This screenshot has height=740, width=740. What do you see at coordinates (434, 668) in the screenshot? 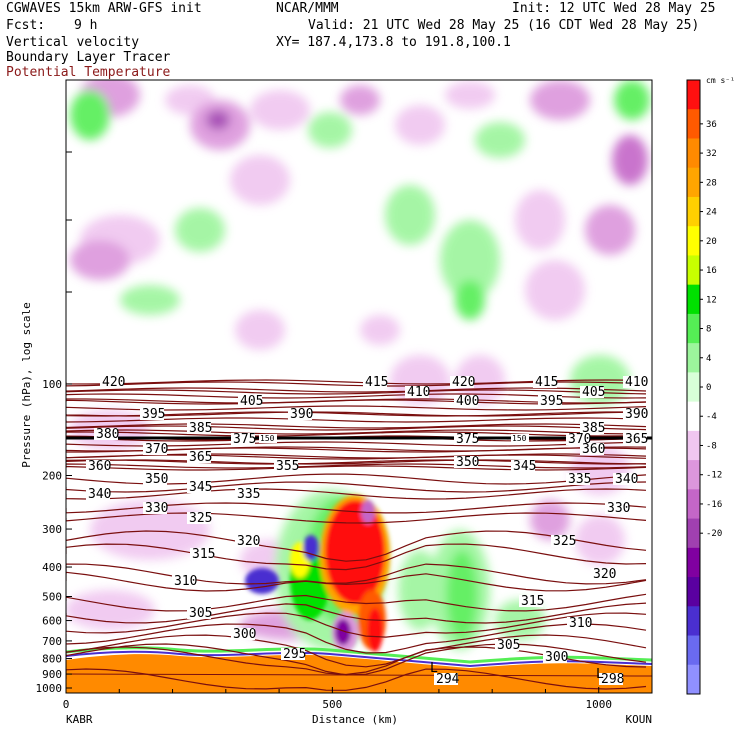
I see `low-marker: L` at bounding box center [434, 668].